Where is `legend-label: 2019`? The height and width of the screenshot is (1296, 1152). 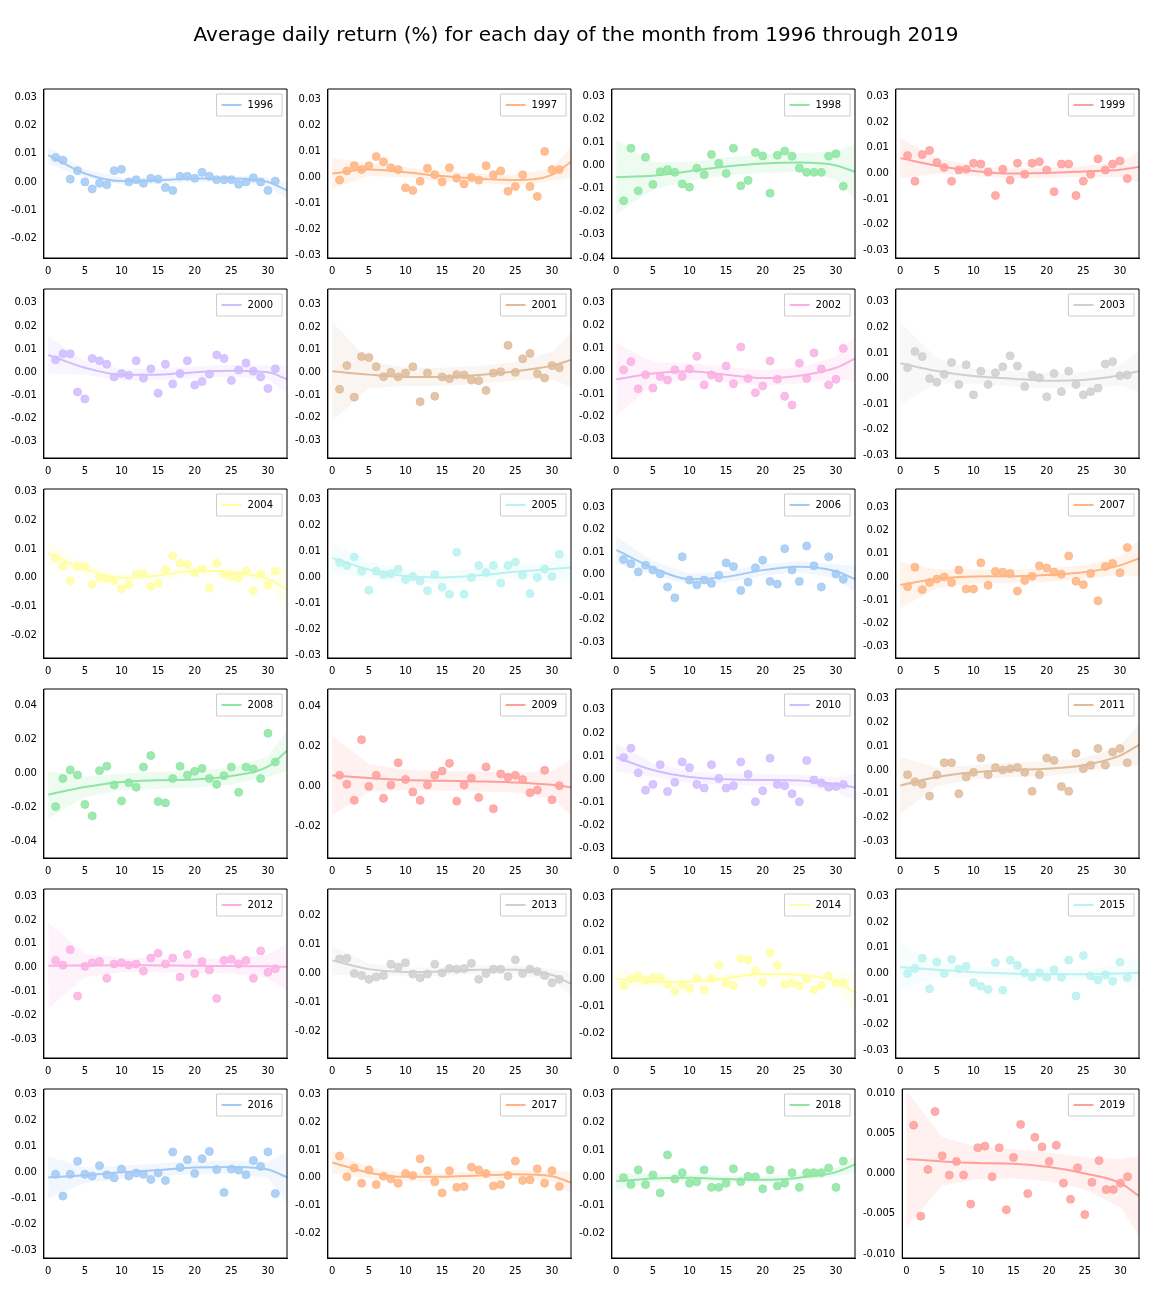
legend-label: 2019 is located at coordinates (1112, 1104).